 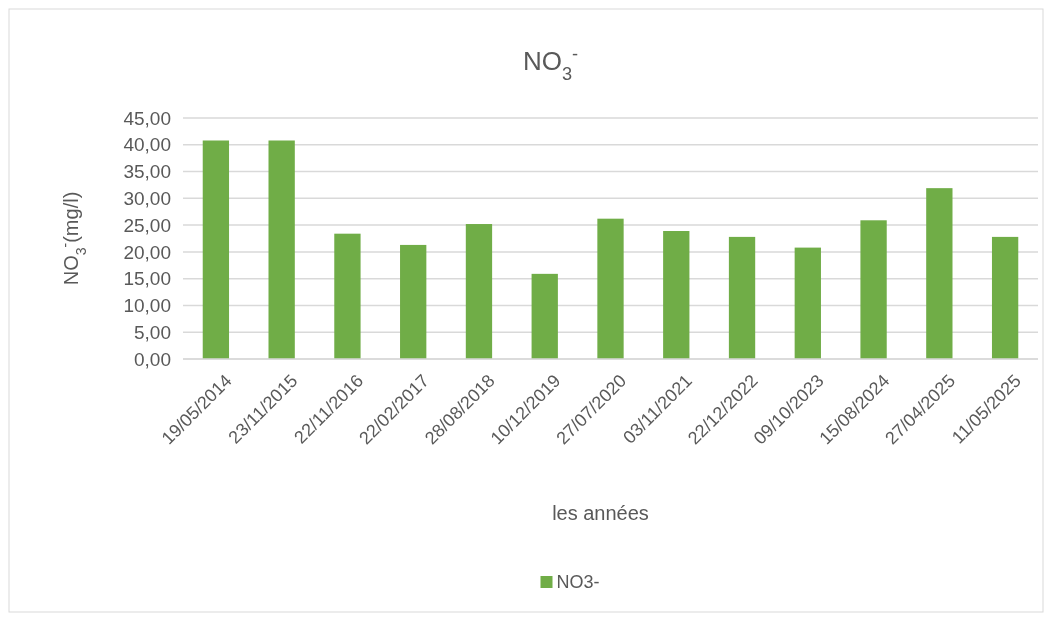 What do you see at coordinates (147, 145) in the screenshot?
I see `y-tick-label: 40,00` at bounding box center [147, 145].